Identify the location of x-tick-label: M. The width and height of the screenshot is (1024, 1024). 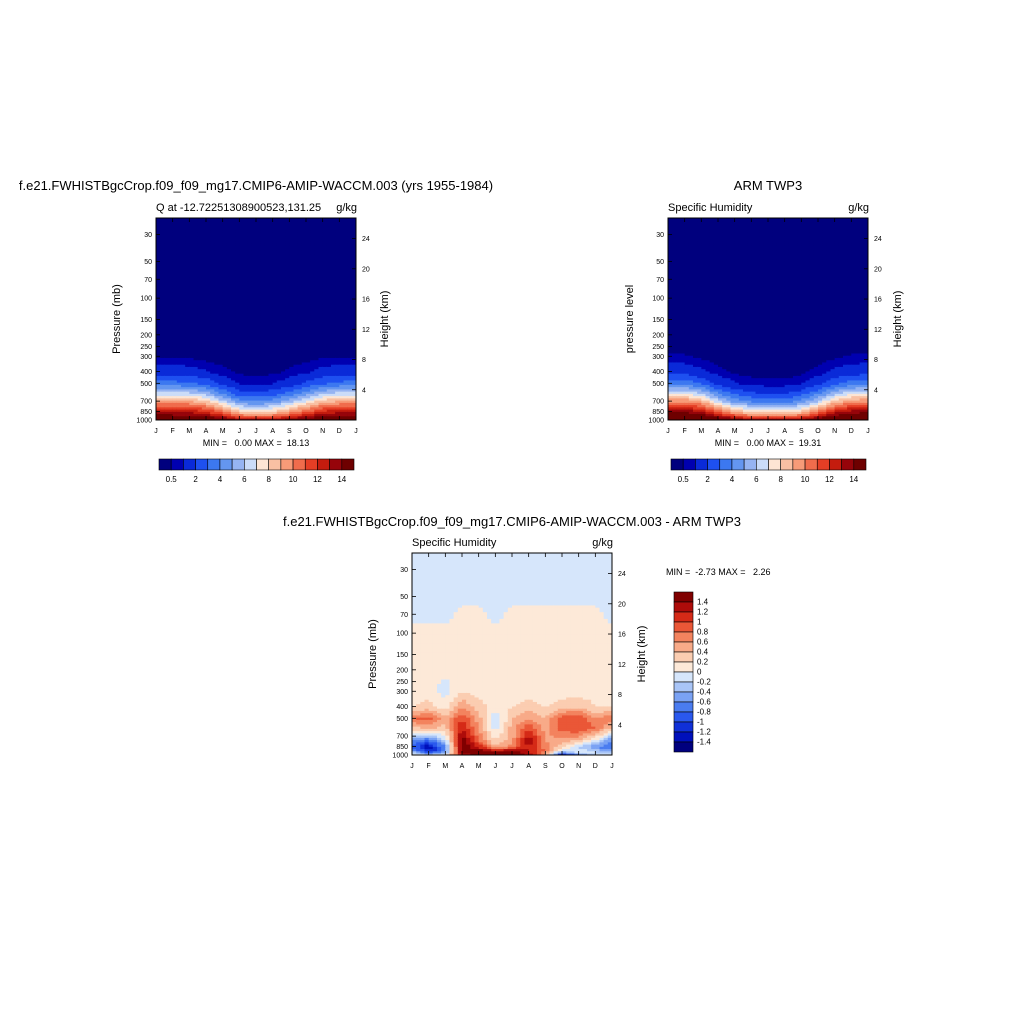
(189, 431).